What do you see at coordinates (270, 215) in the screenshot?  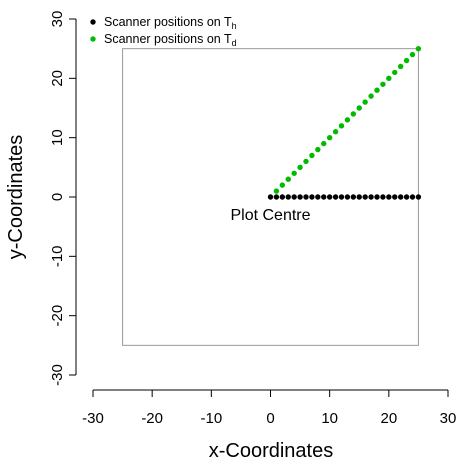 I see `plot-centre-annotation: Plot Centre` at bounding box center [270, 215].